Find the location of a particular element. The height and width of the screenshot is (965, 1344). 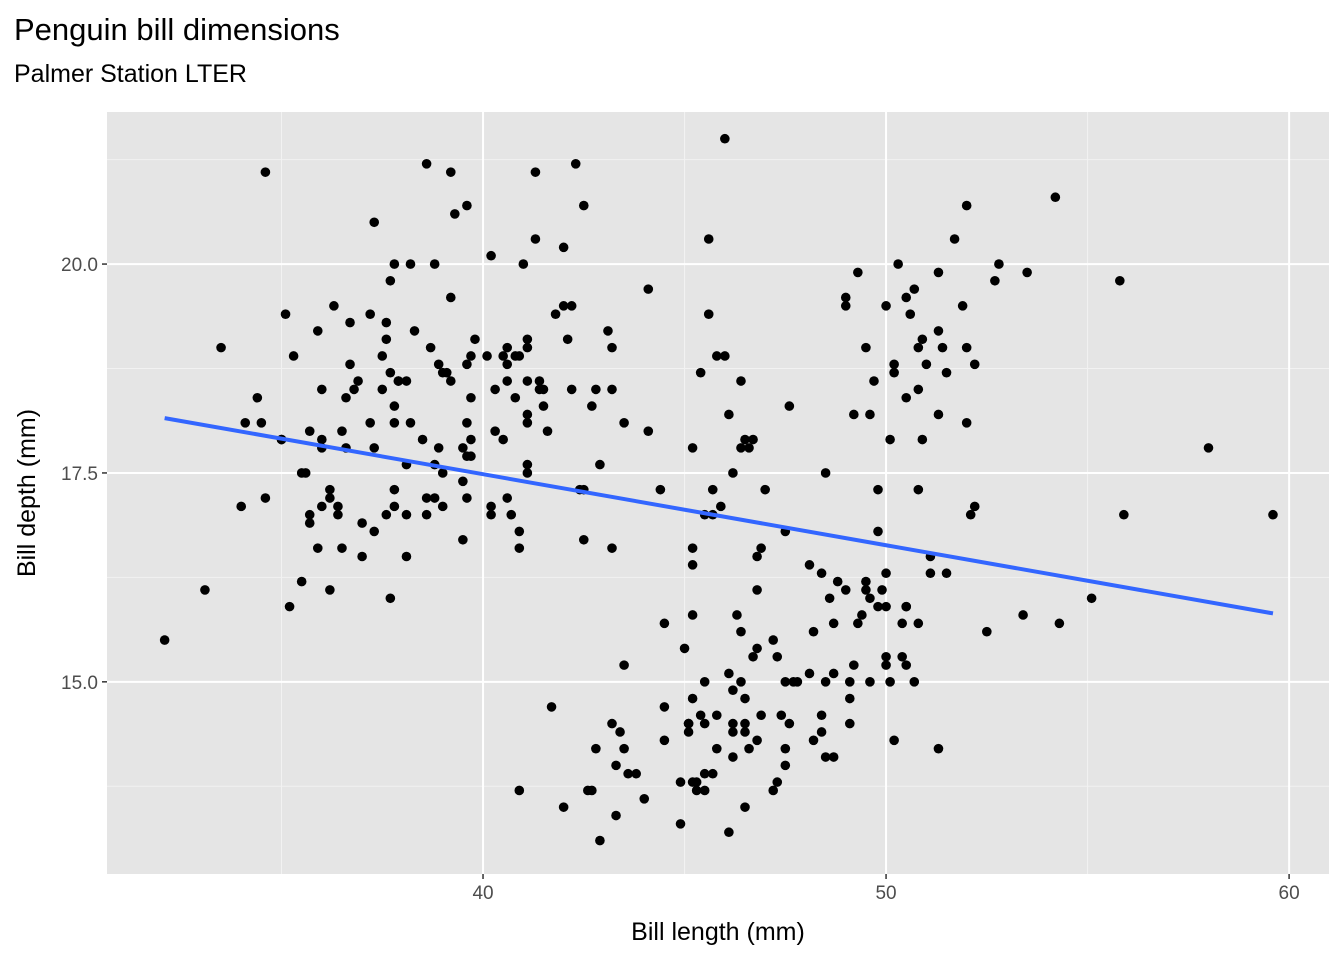

y-axis-label: Bill depth (mm) is located at coordinates (27, 493).